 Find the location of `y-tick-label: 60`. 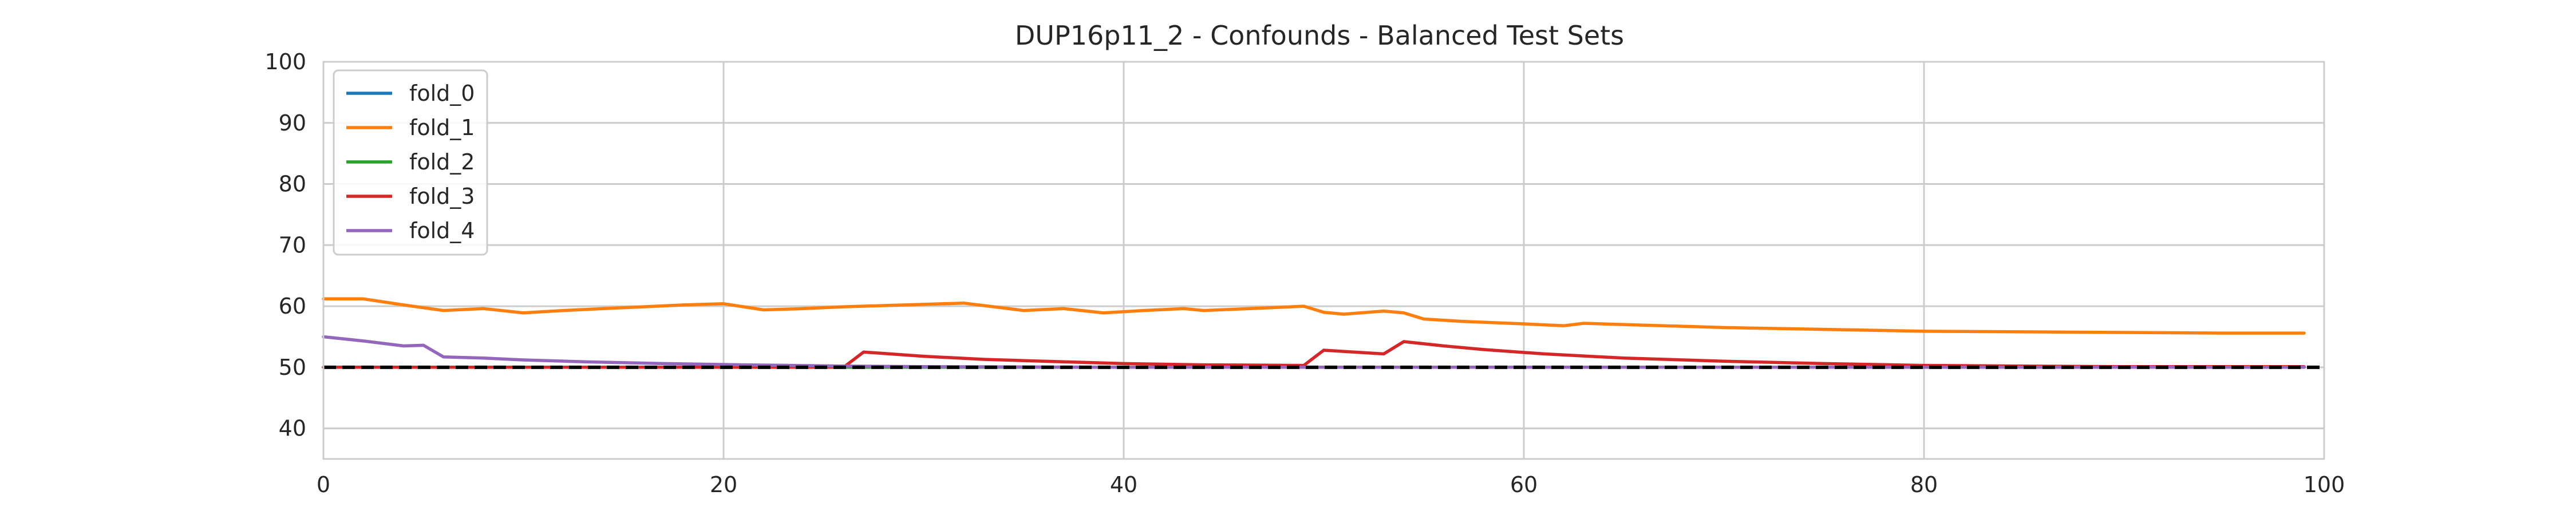

y-tick-label: 60 is located at coordinates (292, 306).